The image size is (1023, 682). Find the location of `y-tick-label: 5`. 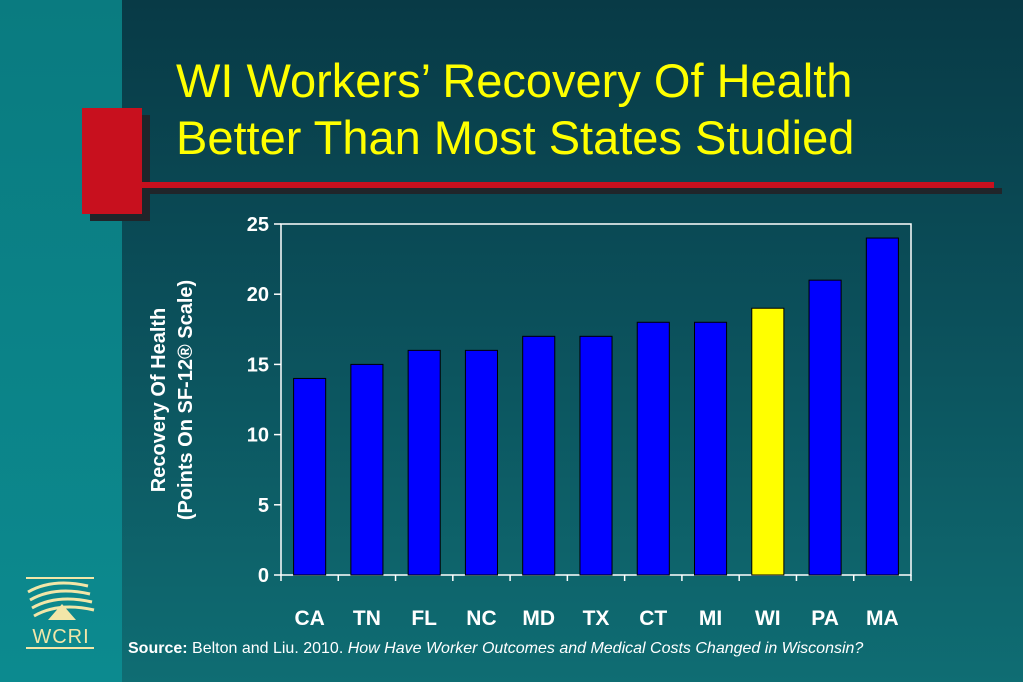

y-tick-label: 5 is located at coordinates (263, 506).